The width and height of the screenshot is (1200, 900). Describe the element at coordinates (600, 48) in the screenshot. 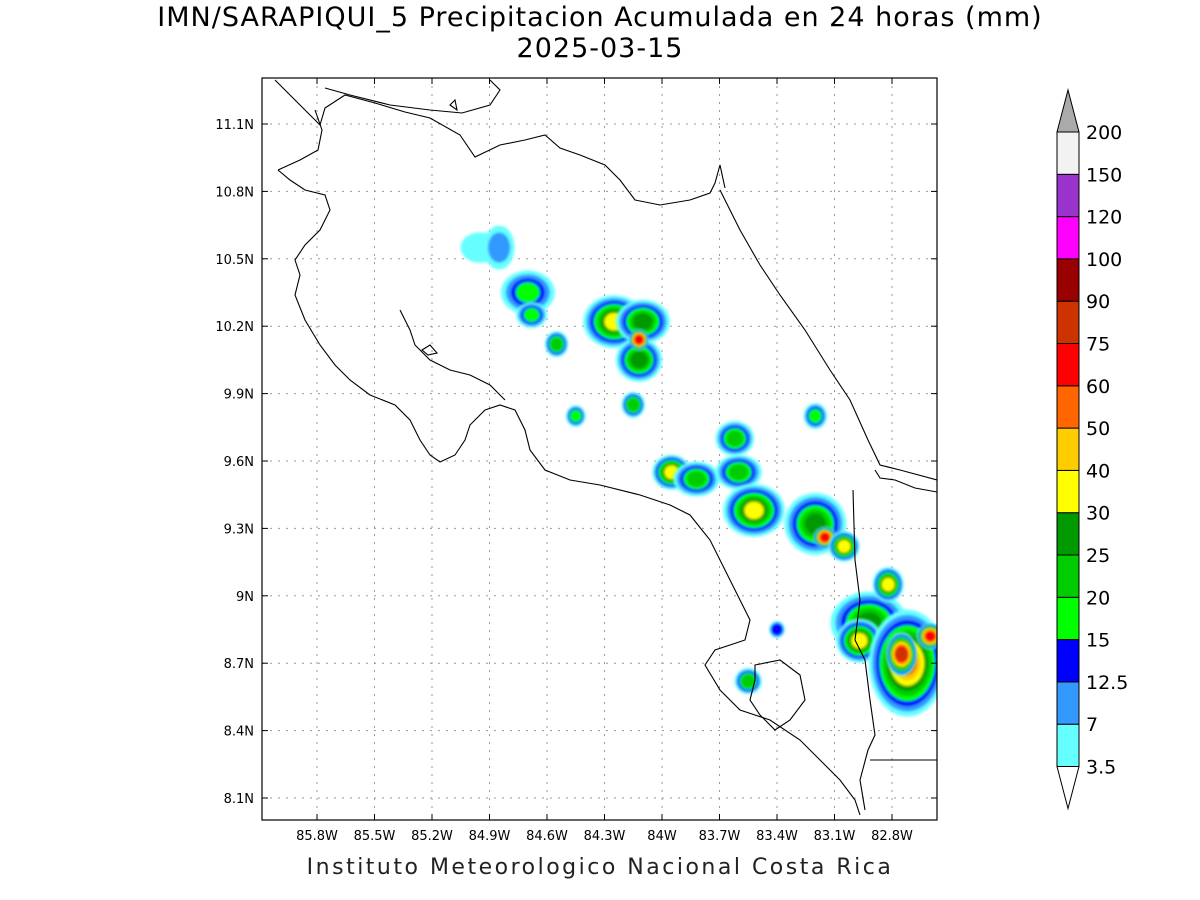

I see `map-date: 2025-03-15` at that location.